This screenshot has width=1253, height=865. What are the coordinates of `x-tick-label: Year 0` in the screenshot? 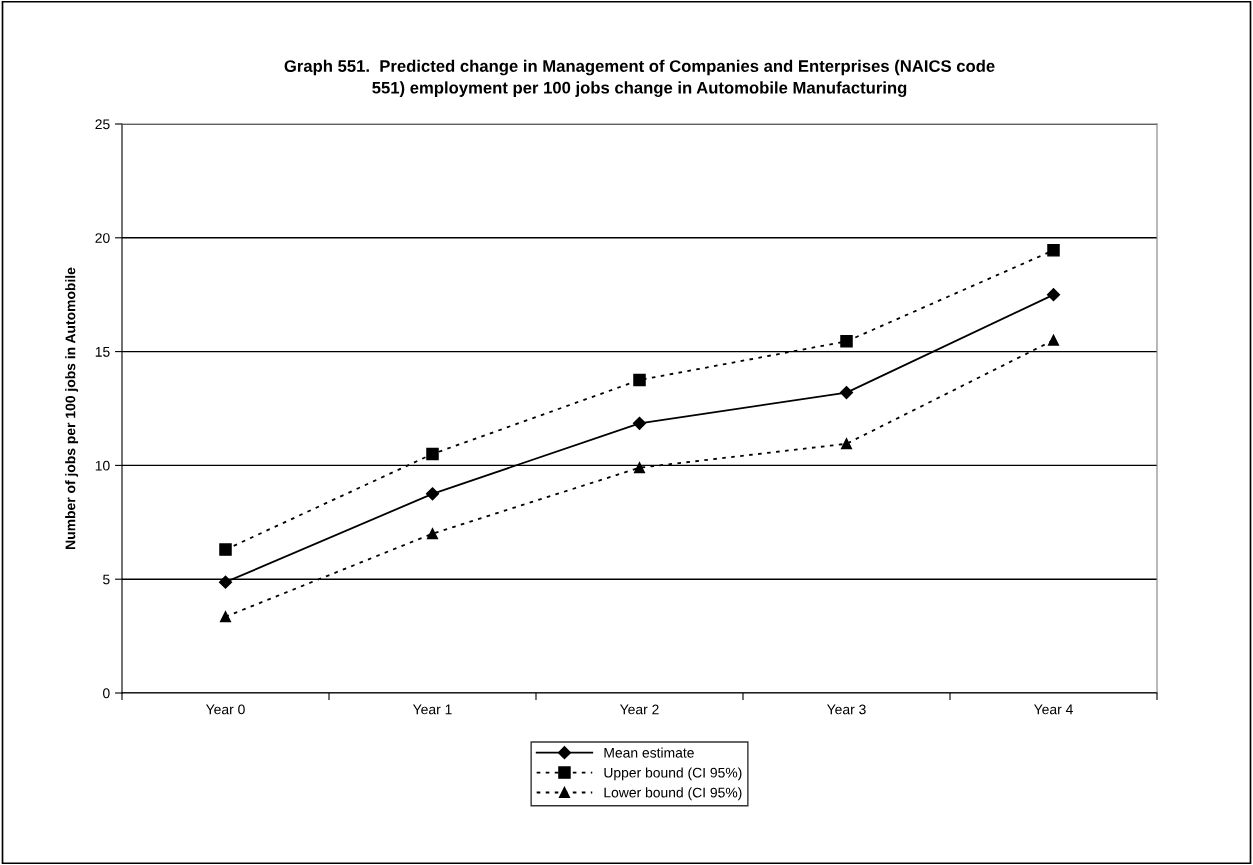 It's located at (225, 709).